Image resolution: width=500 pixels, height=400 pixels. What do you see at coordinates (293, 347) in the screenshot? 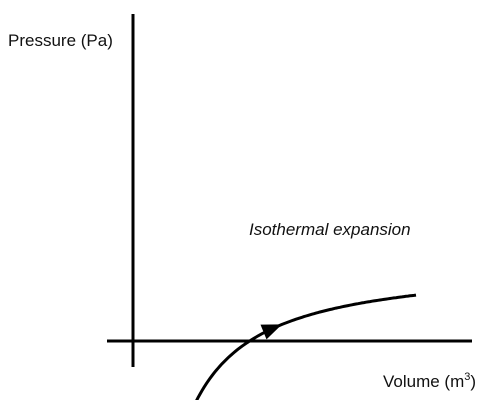
I see `isotherm-curve` at bounding box center [293, 347].